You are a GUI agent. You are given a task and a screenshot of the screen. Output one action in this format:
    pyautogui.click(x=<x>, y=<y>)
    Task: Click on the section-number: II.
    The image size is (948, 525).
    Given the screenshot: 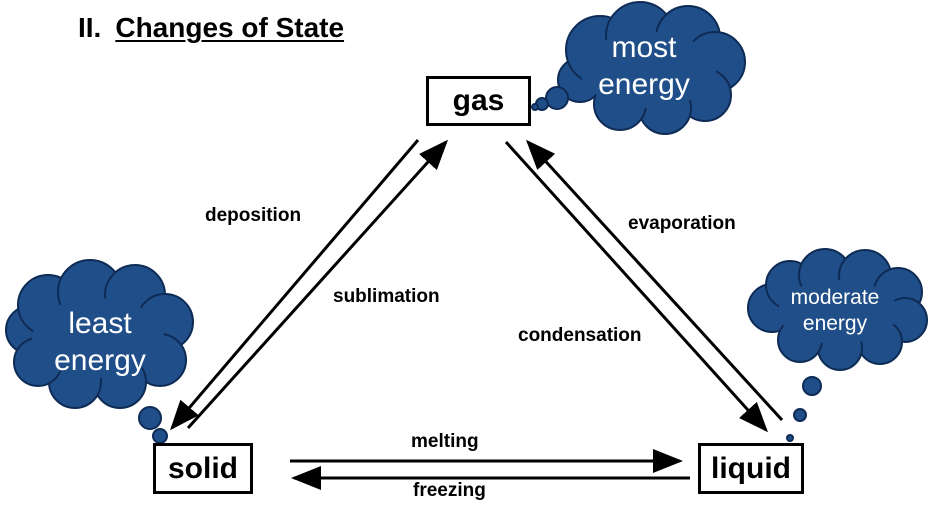 What is the action you would take?
    pyautogui.click(x=90, y=27)
    